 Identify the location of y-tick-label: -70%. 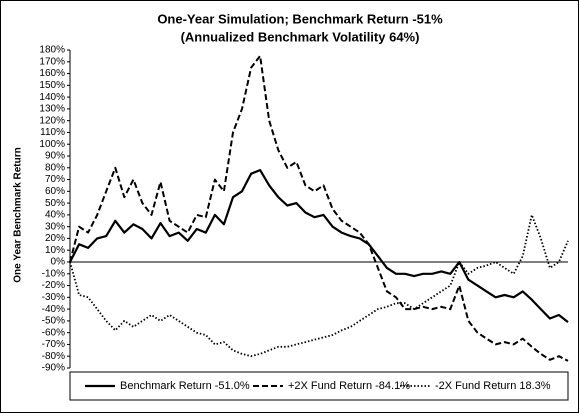
(53, 344).